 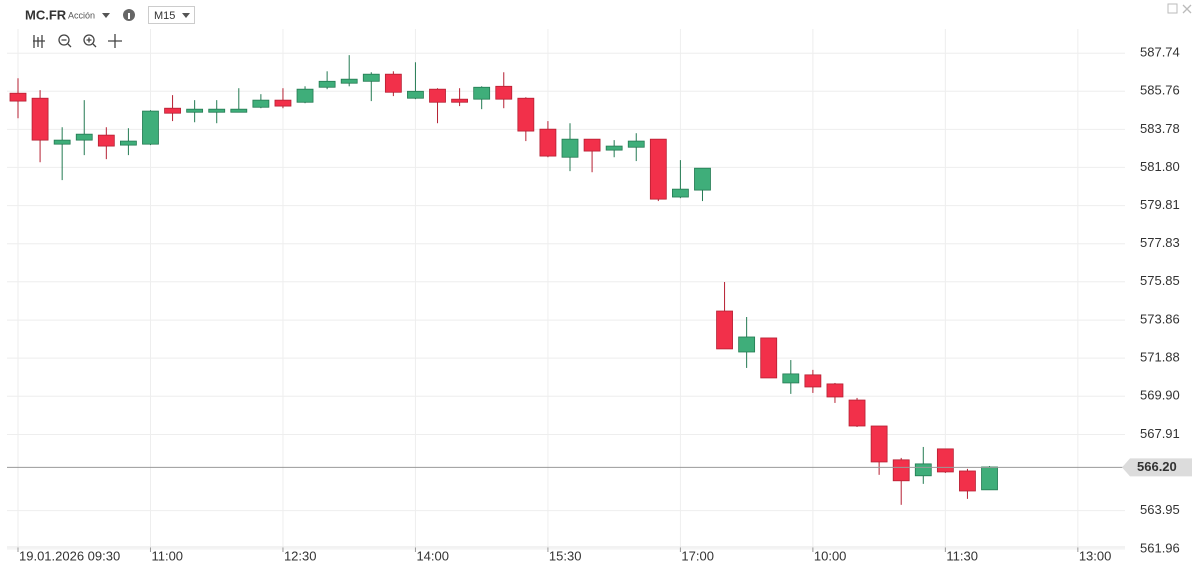 What do you see at coordinates (1160, 166) in the screenshot?
I see `y-tick-label: 581.80` at bounding box center [1160, 166].